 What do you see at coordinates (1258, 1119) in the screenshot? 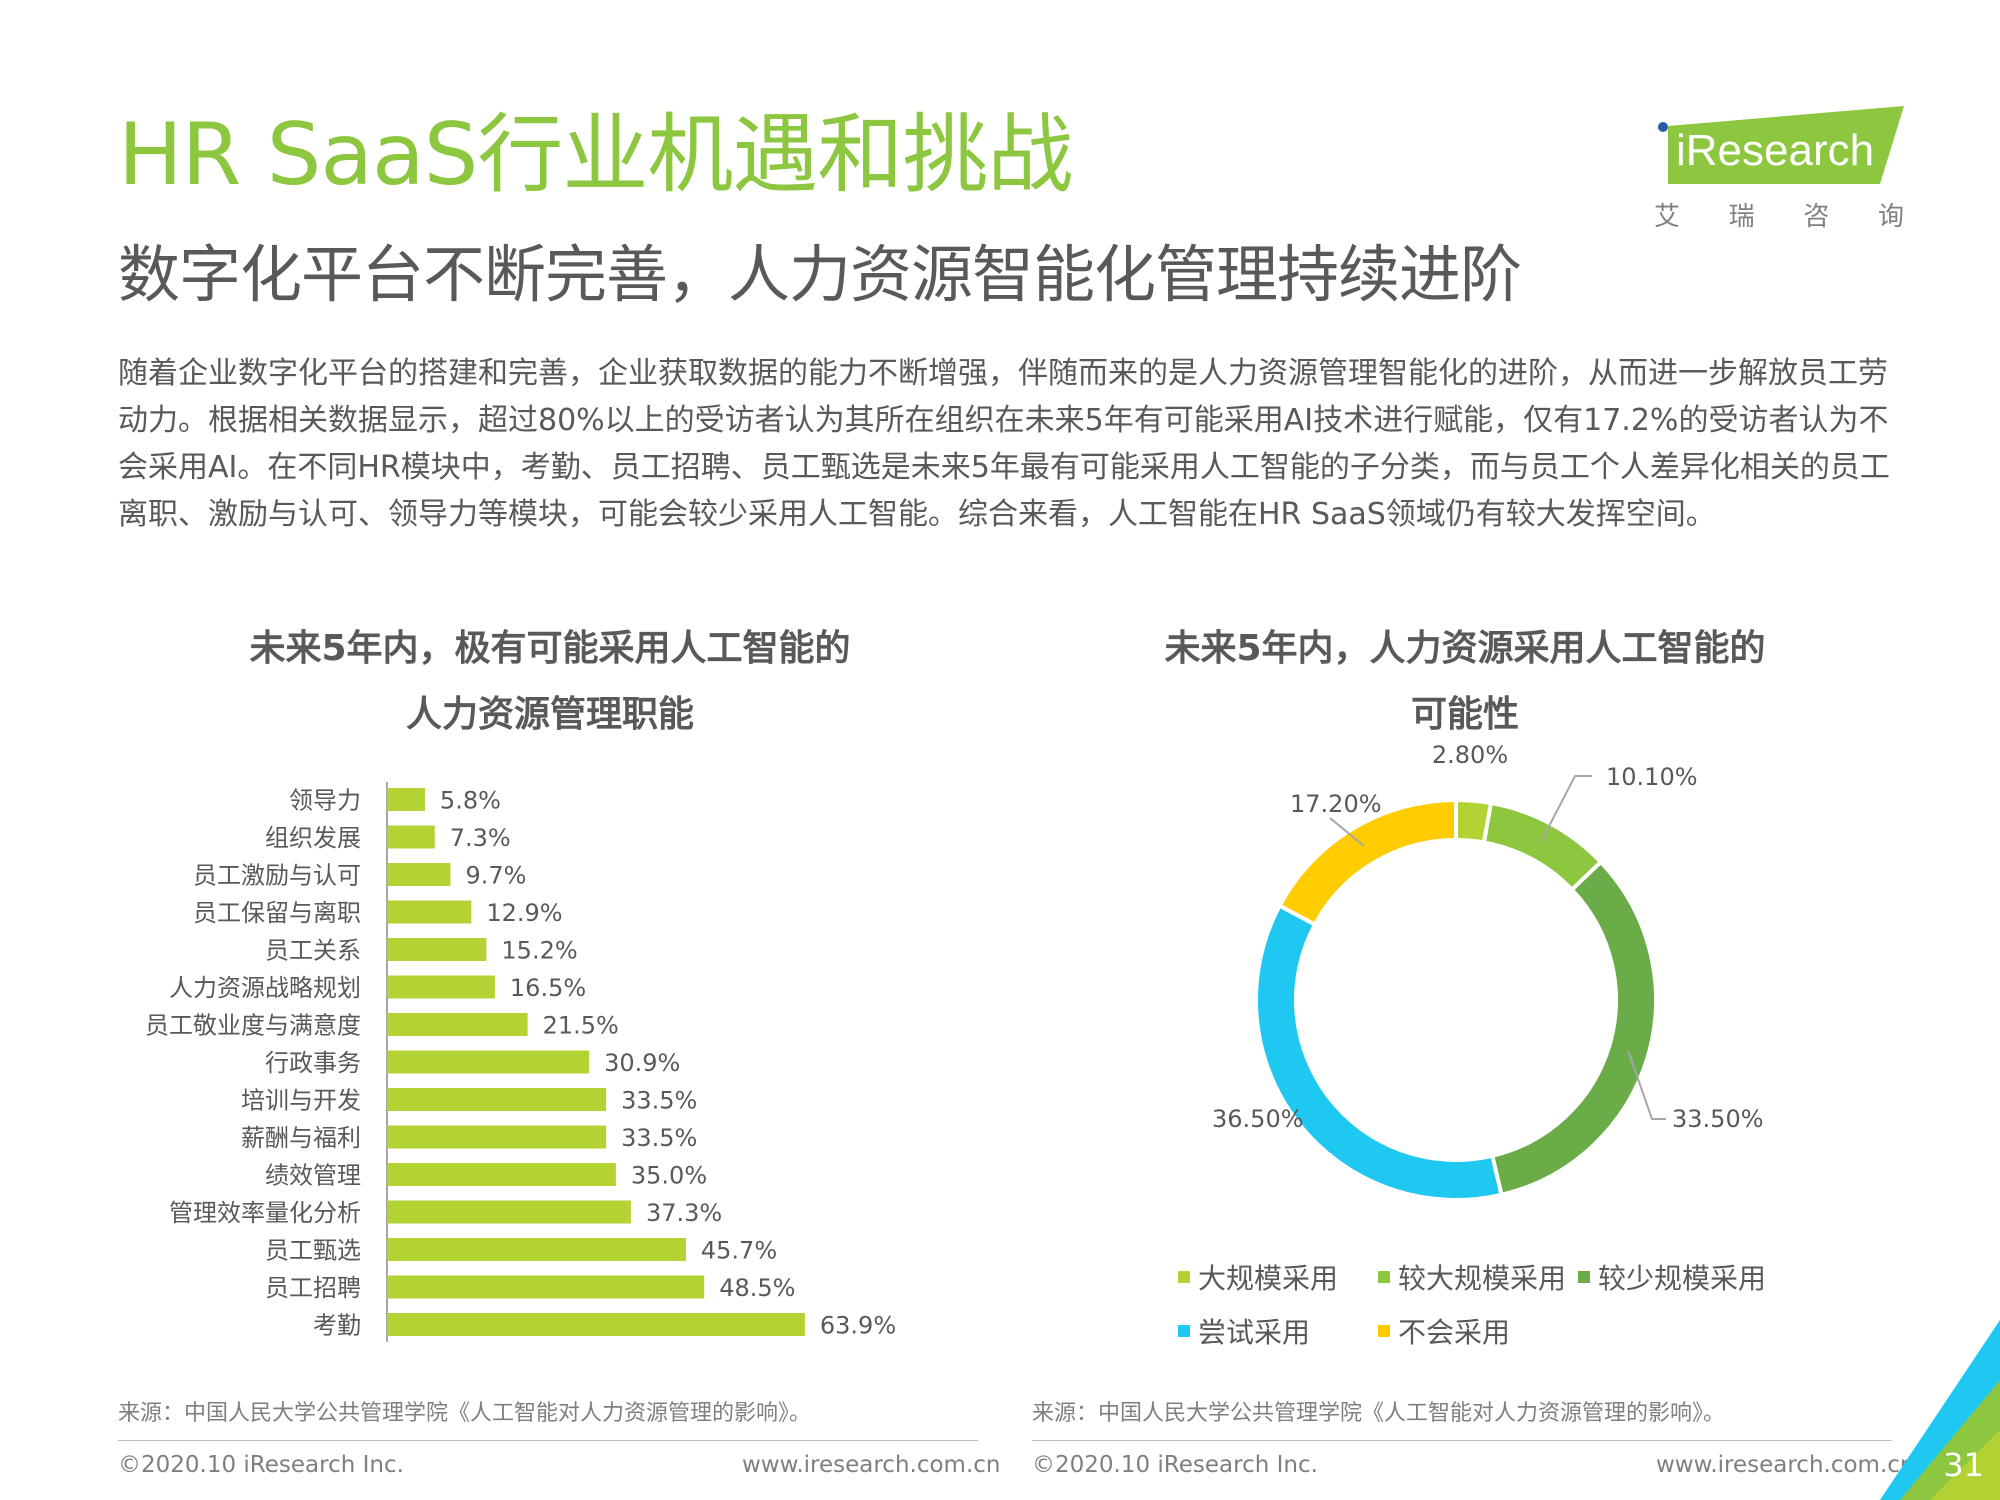
I see `donut-value-label: 36.50%` at bounding box center [1258, 1119].